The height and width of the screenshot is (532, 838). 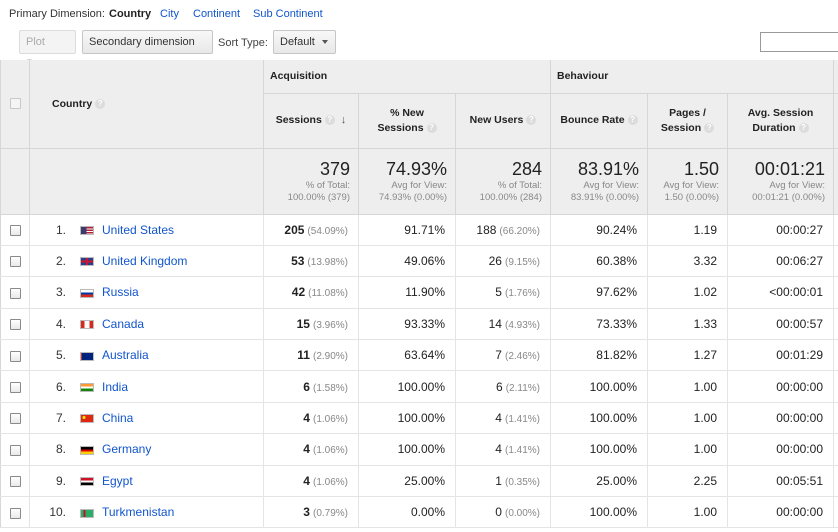 What do you see at coordinates (117, 480) in the screenshot?
I see `country-link: Egypt` at bounding box center [117, 480].